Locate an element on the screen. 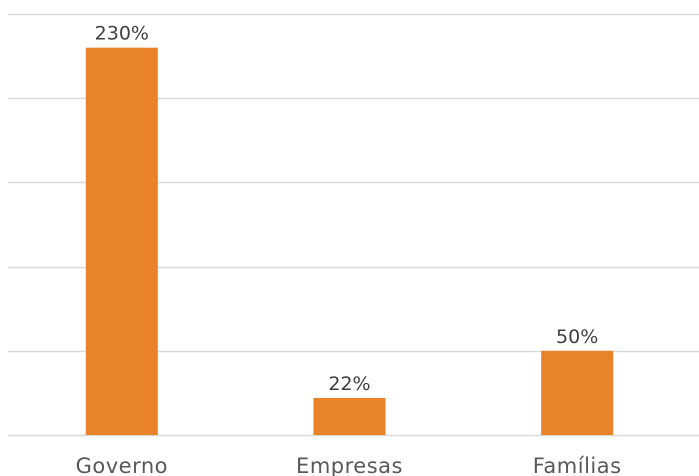  category-label-empresas: Empresas is located at coordinates (349, 465).